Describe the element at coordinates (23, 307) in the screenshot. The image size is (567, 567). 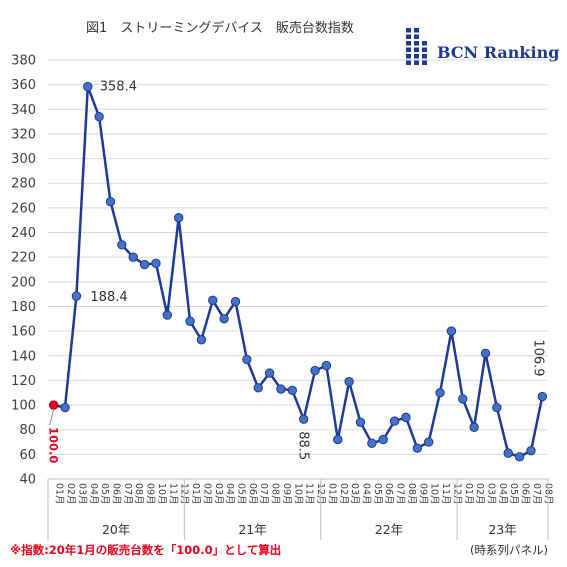
I see `y-tick-label: 180` at that location.